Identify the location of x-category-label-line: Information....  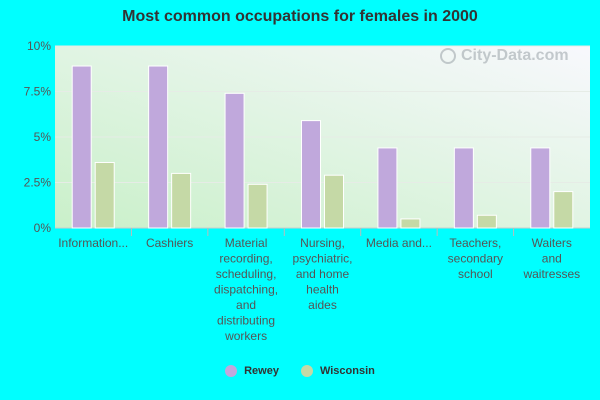
(93, 243).